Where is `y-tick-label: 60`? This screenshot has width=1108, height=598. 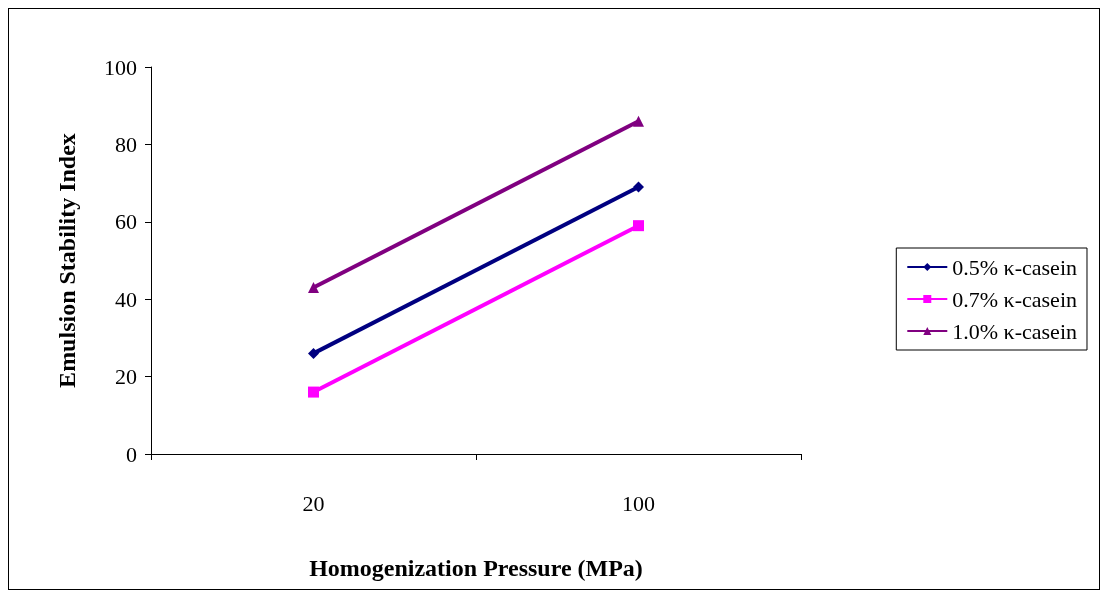
y-tick-label: 60 is located at coordinates (126, 222).